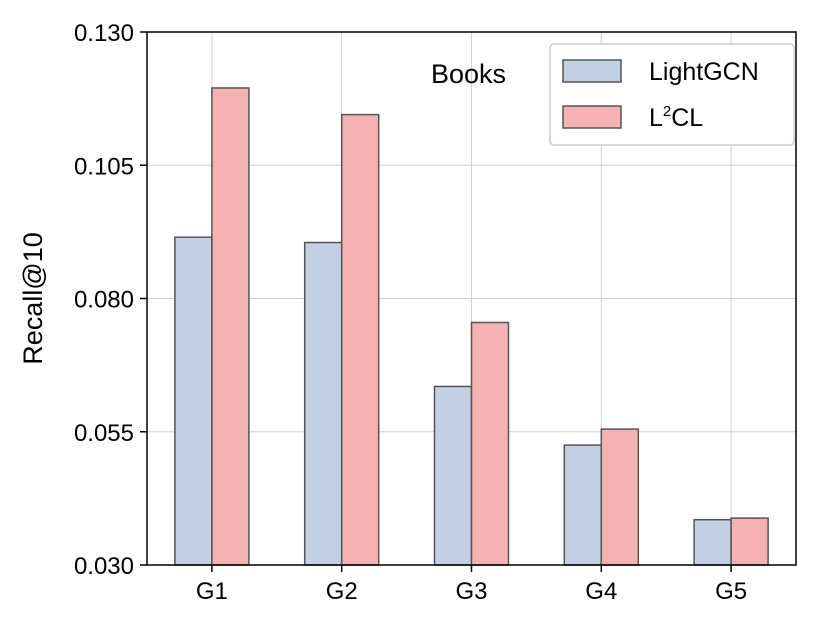 The height and width of the screenshot is (623, 830). Describe the element at coordinates (672, 94) in the screenshot. I see `legend: LightGCN L2CL` at that location.